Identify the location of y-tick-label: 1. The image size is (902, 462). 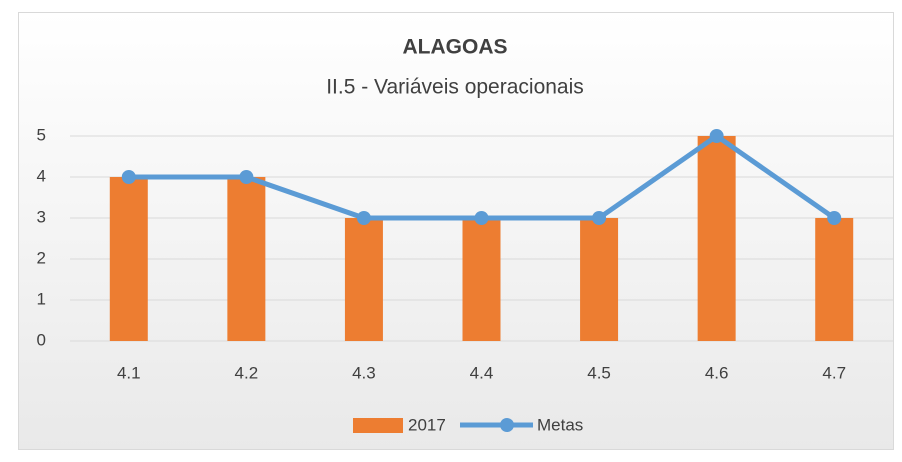
(41, 298).